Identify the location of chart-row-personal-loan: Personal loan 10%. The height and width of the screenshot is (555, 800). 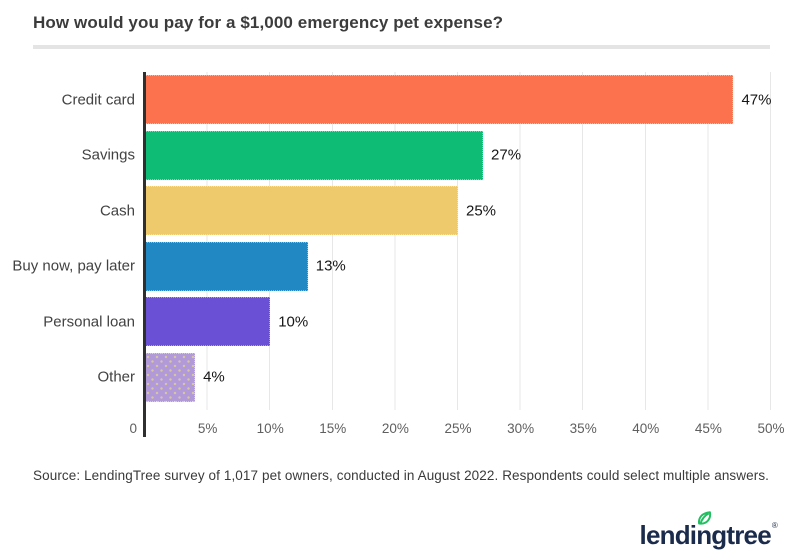
(407, 322).